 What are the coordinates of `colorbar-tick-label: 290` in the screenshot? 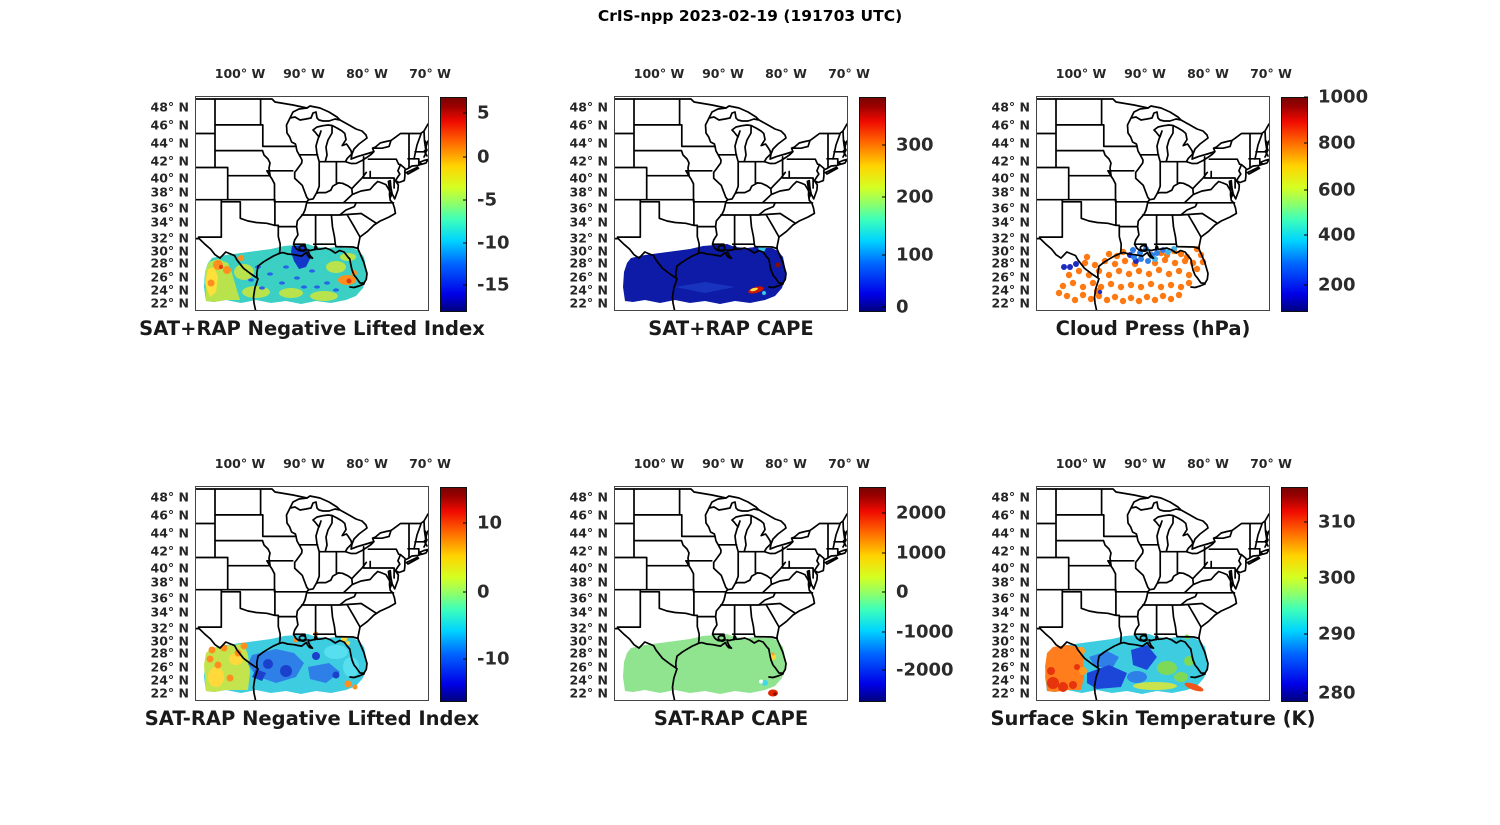 It's located at (1330, 634).